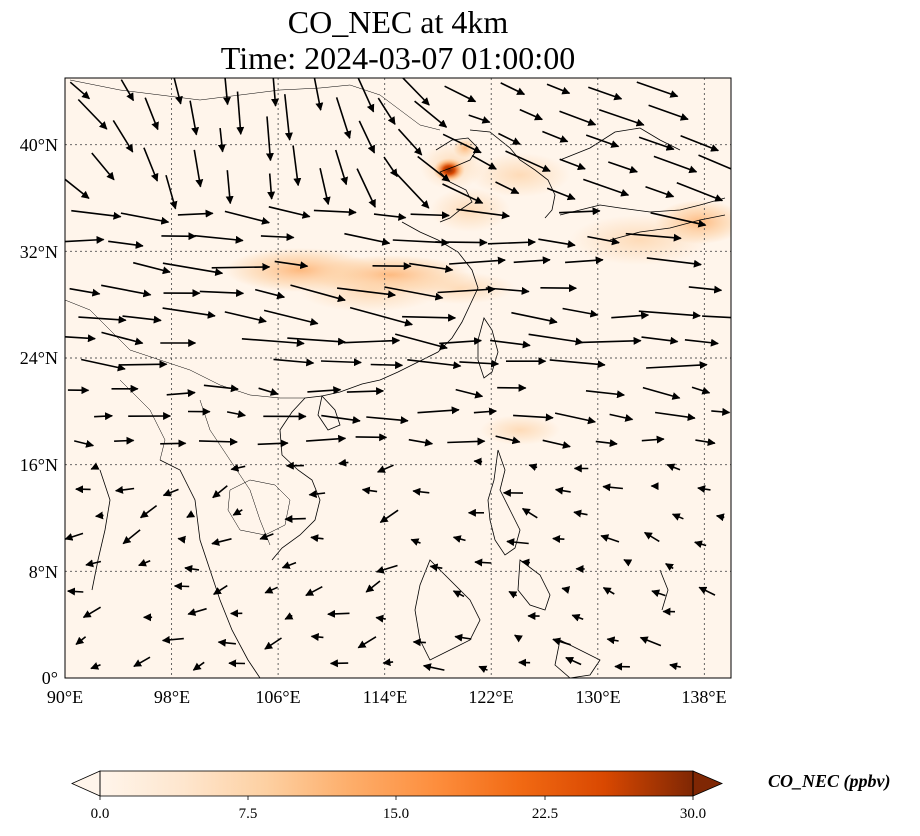 The image size is (920, 836). Describe the element at coordinates (829, 781) in the screenshot. I see `colorbar-label: CO_NEC (ppbv)` at that location.